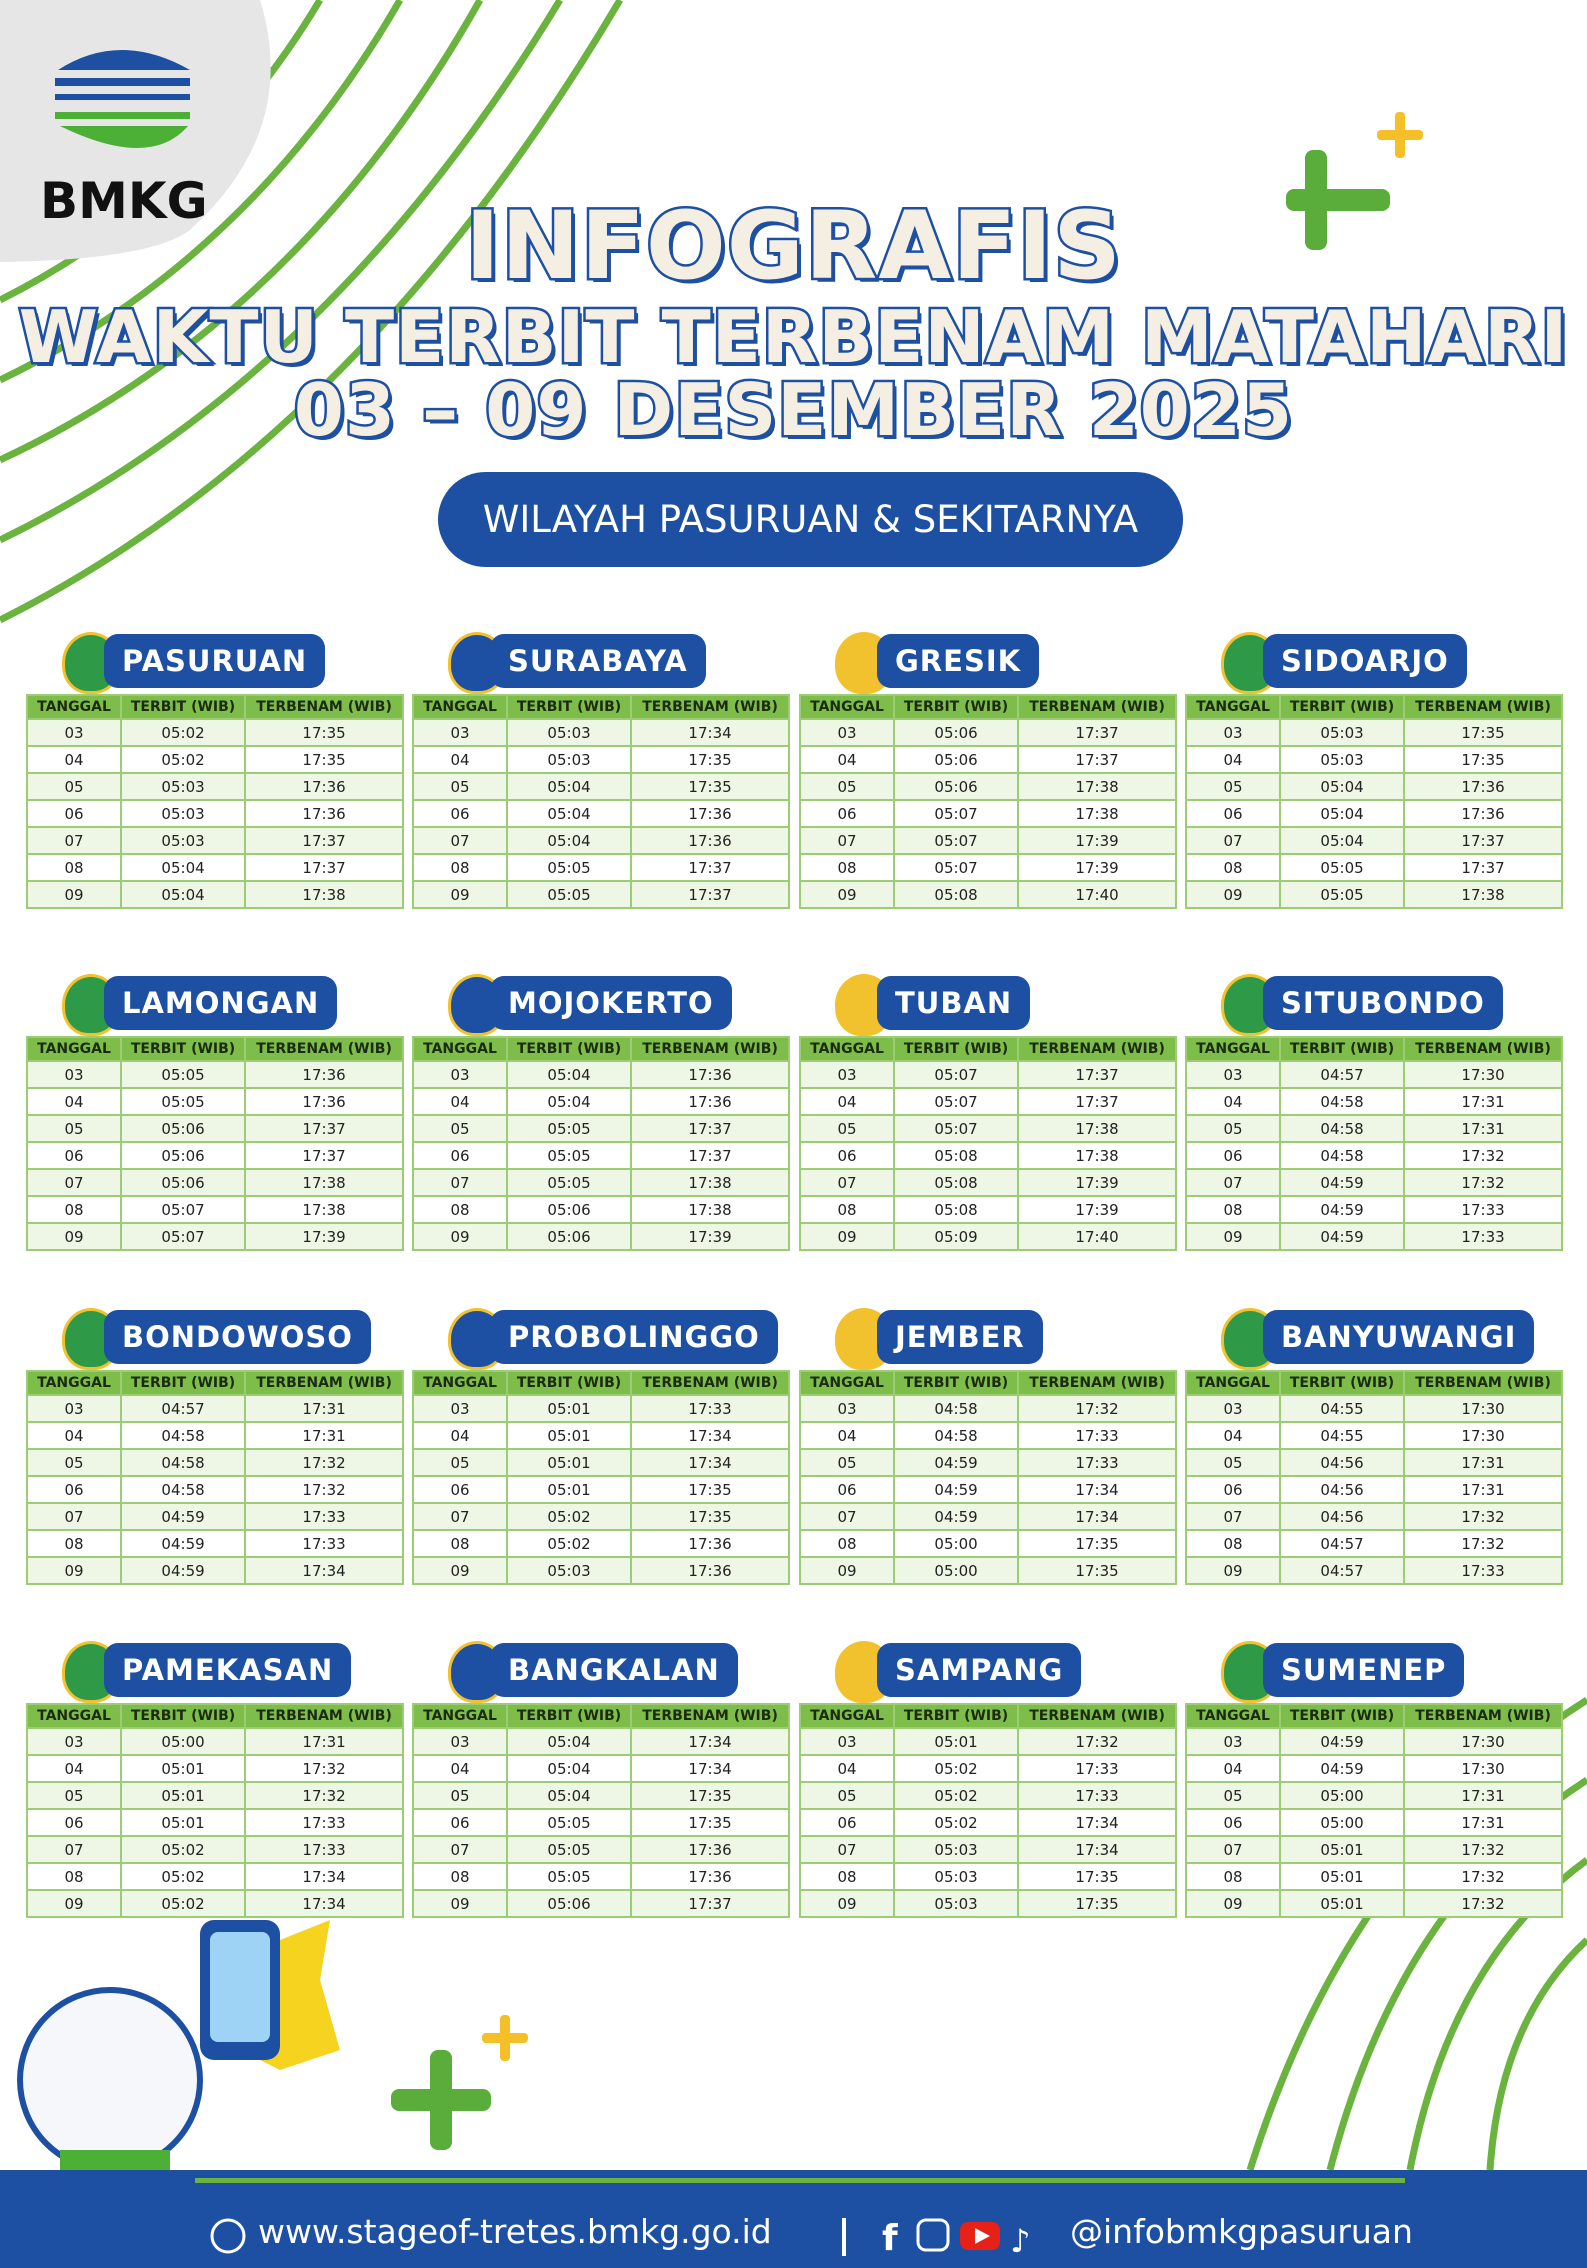  I want to click on title: INFOGRAFIS, so click(793, 247).